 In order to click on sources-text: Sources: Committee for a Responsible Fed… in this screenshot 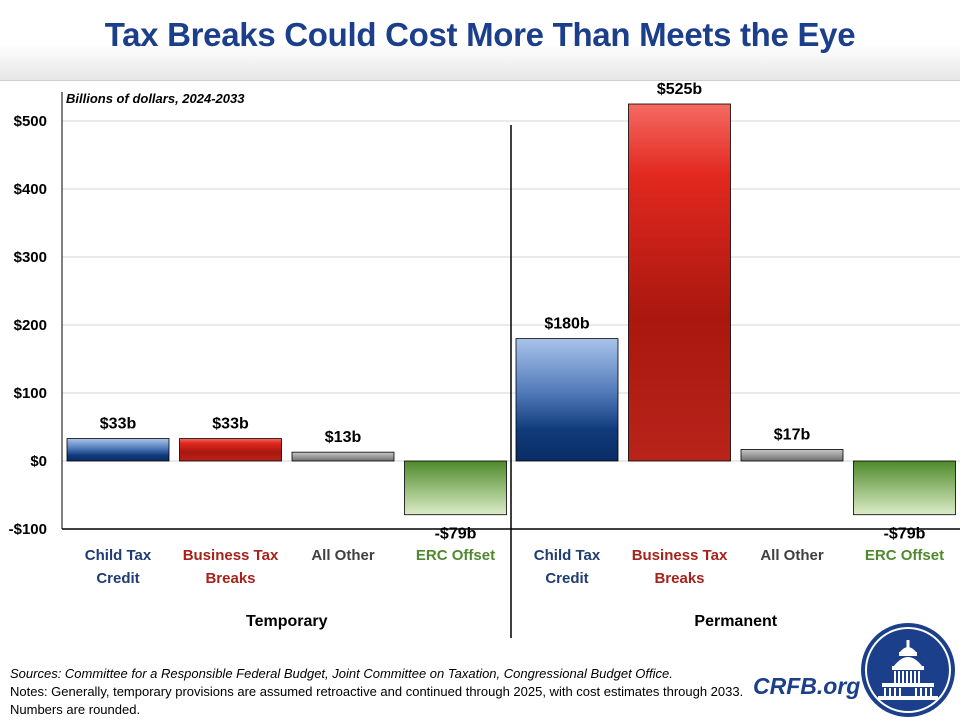, I will do `click(341, 673)`.